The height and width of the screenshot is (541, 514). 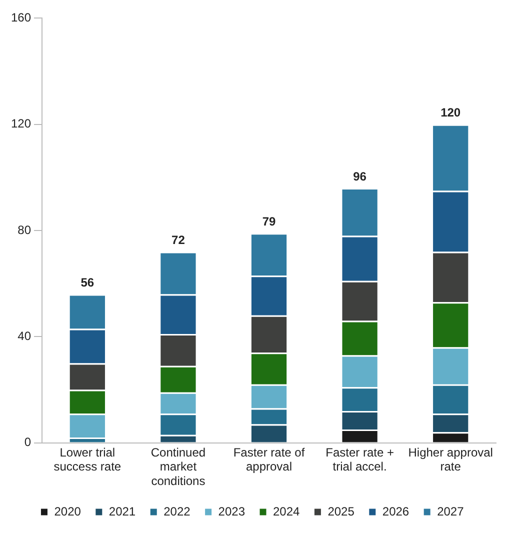 I want to click on x-tick-label: Faster rate of approval, so click(x=269, y=459).